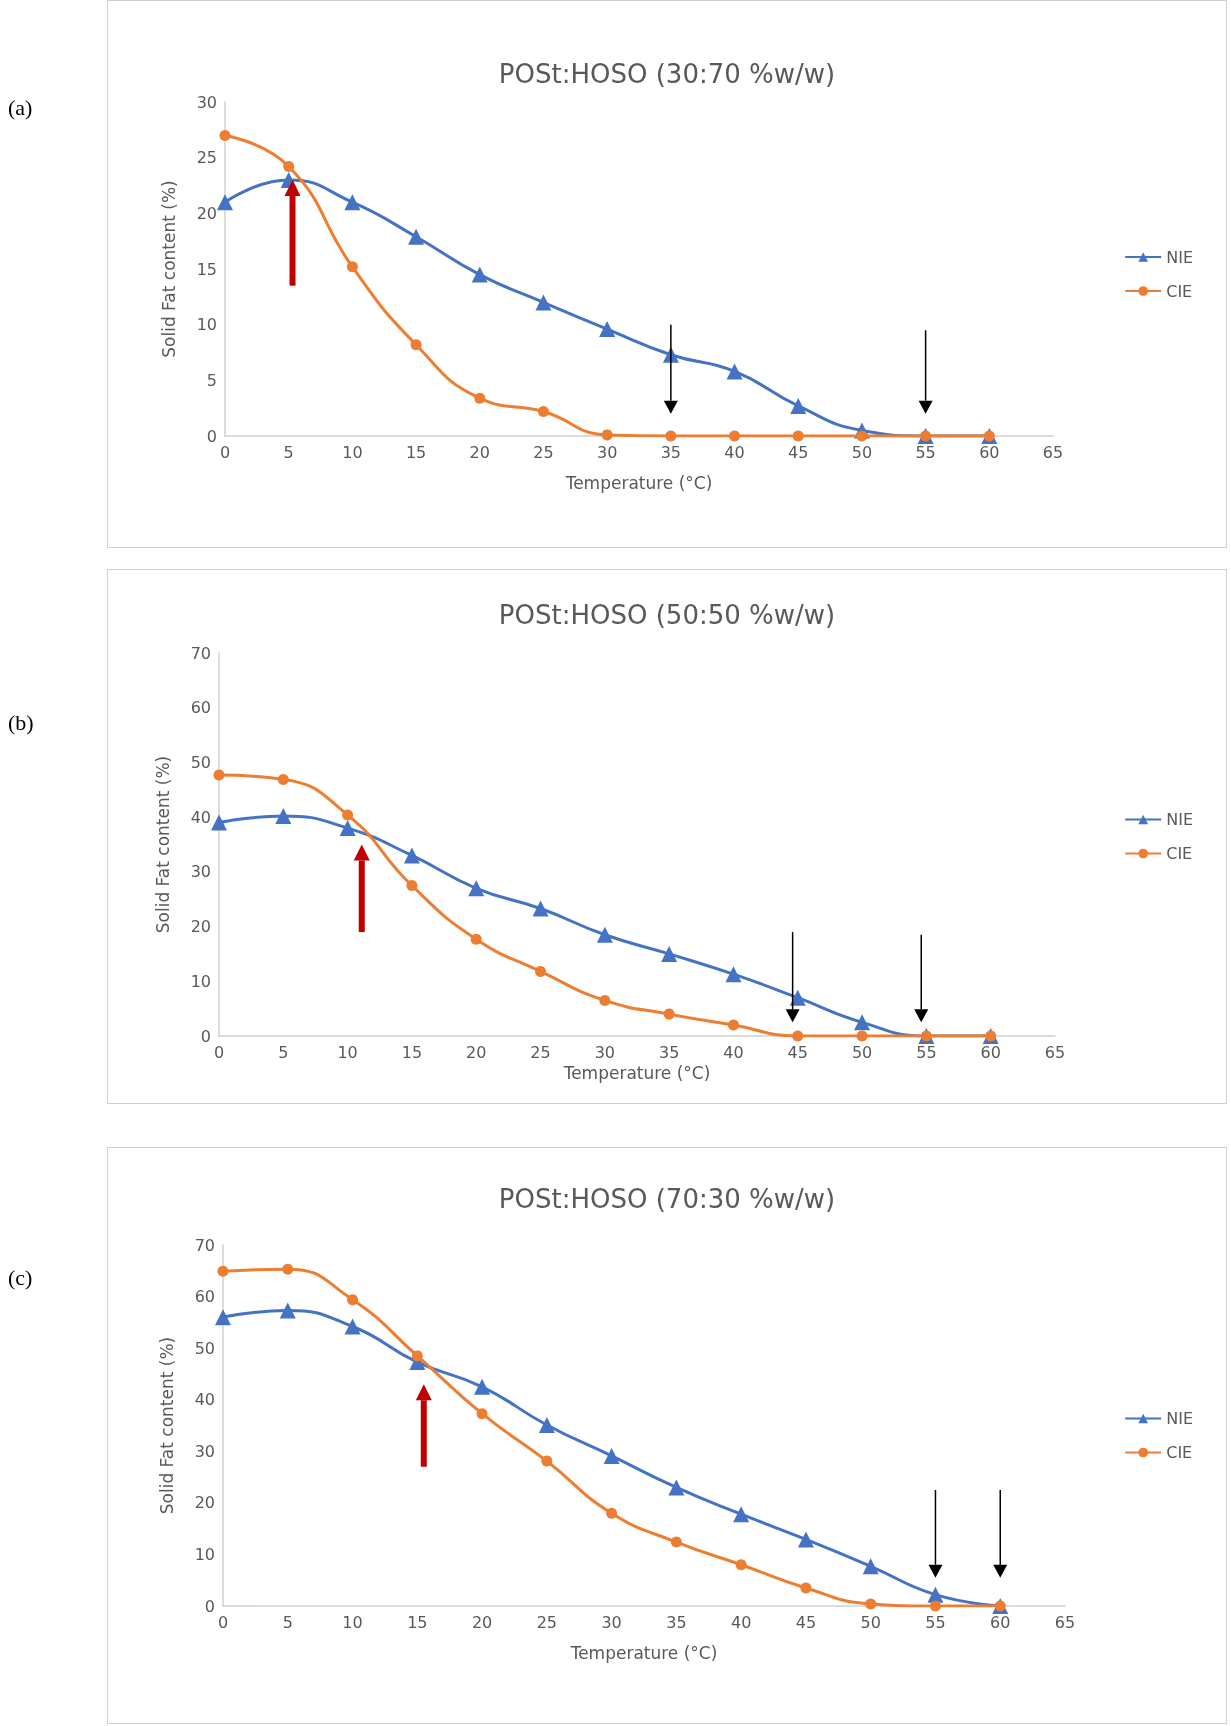 The height and width of the screenshot is (1726, 1231). Describe the element at coordinates (412, 1052) in the screenshot. I see `x-tick-label: 15` at that location.